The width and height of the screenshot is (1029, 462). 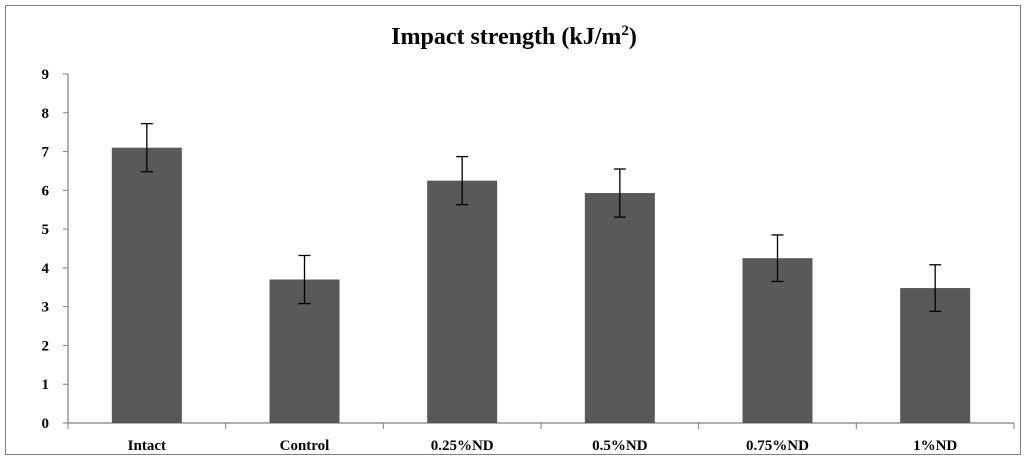 I want to click on chart-title-superscript: 2, so click(x=625, y=31).